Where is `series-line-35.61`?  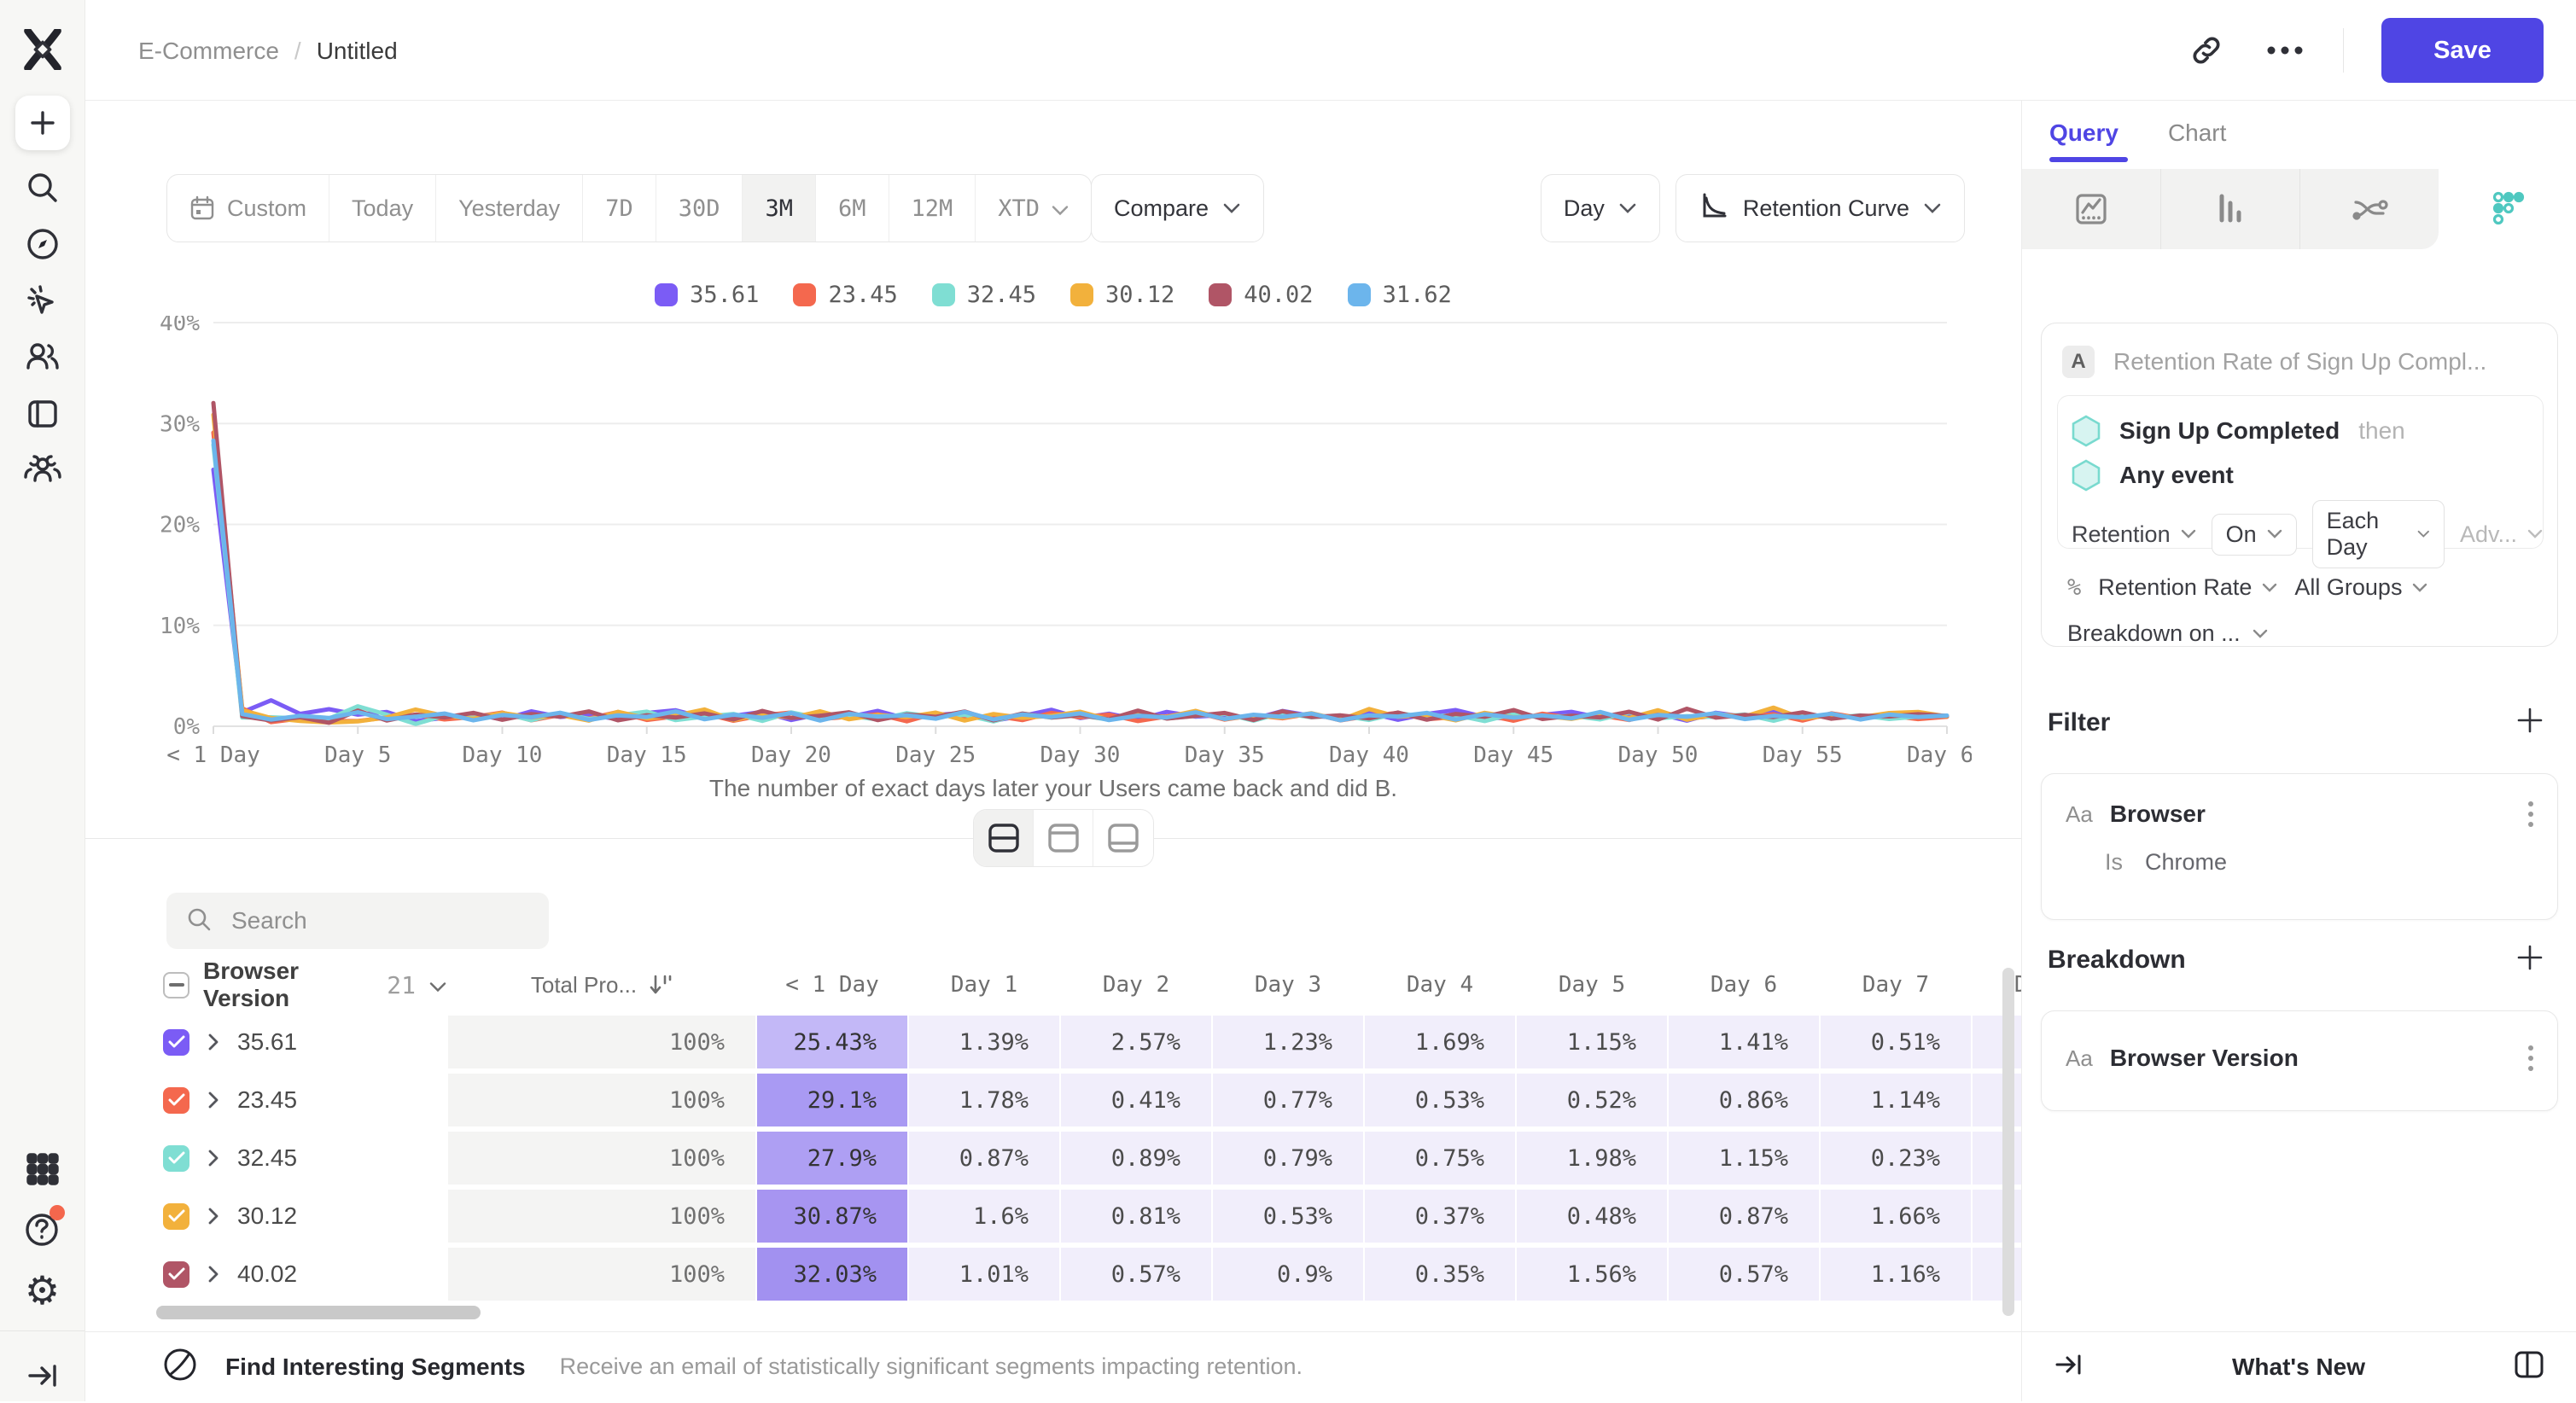
series-line-35.61 is located at coordinates (1080, 596).